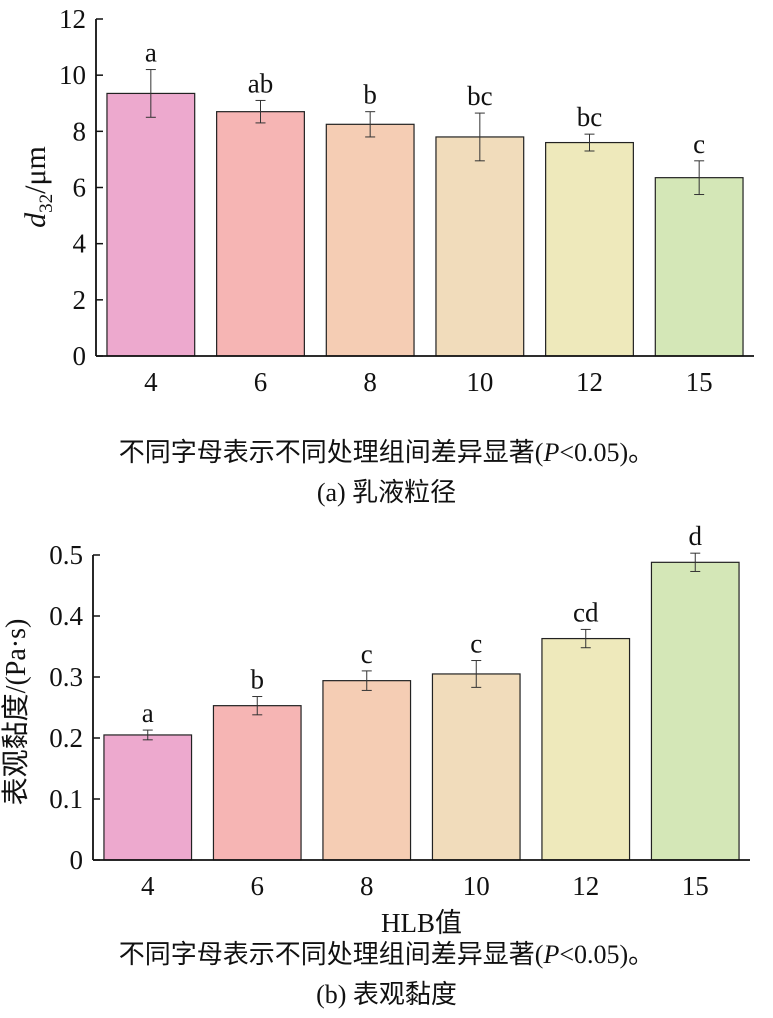  Describe the element at coordinates (66, 677) in the screenshot. I see `y-tick-label: 0.3` at that location.